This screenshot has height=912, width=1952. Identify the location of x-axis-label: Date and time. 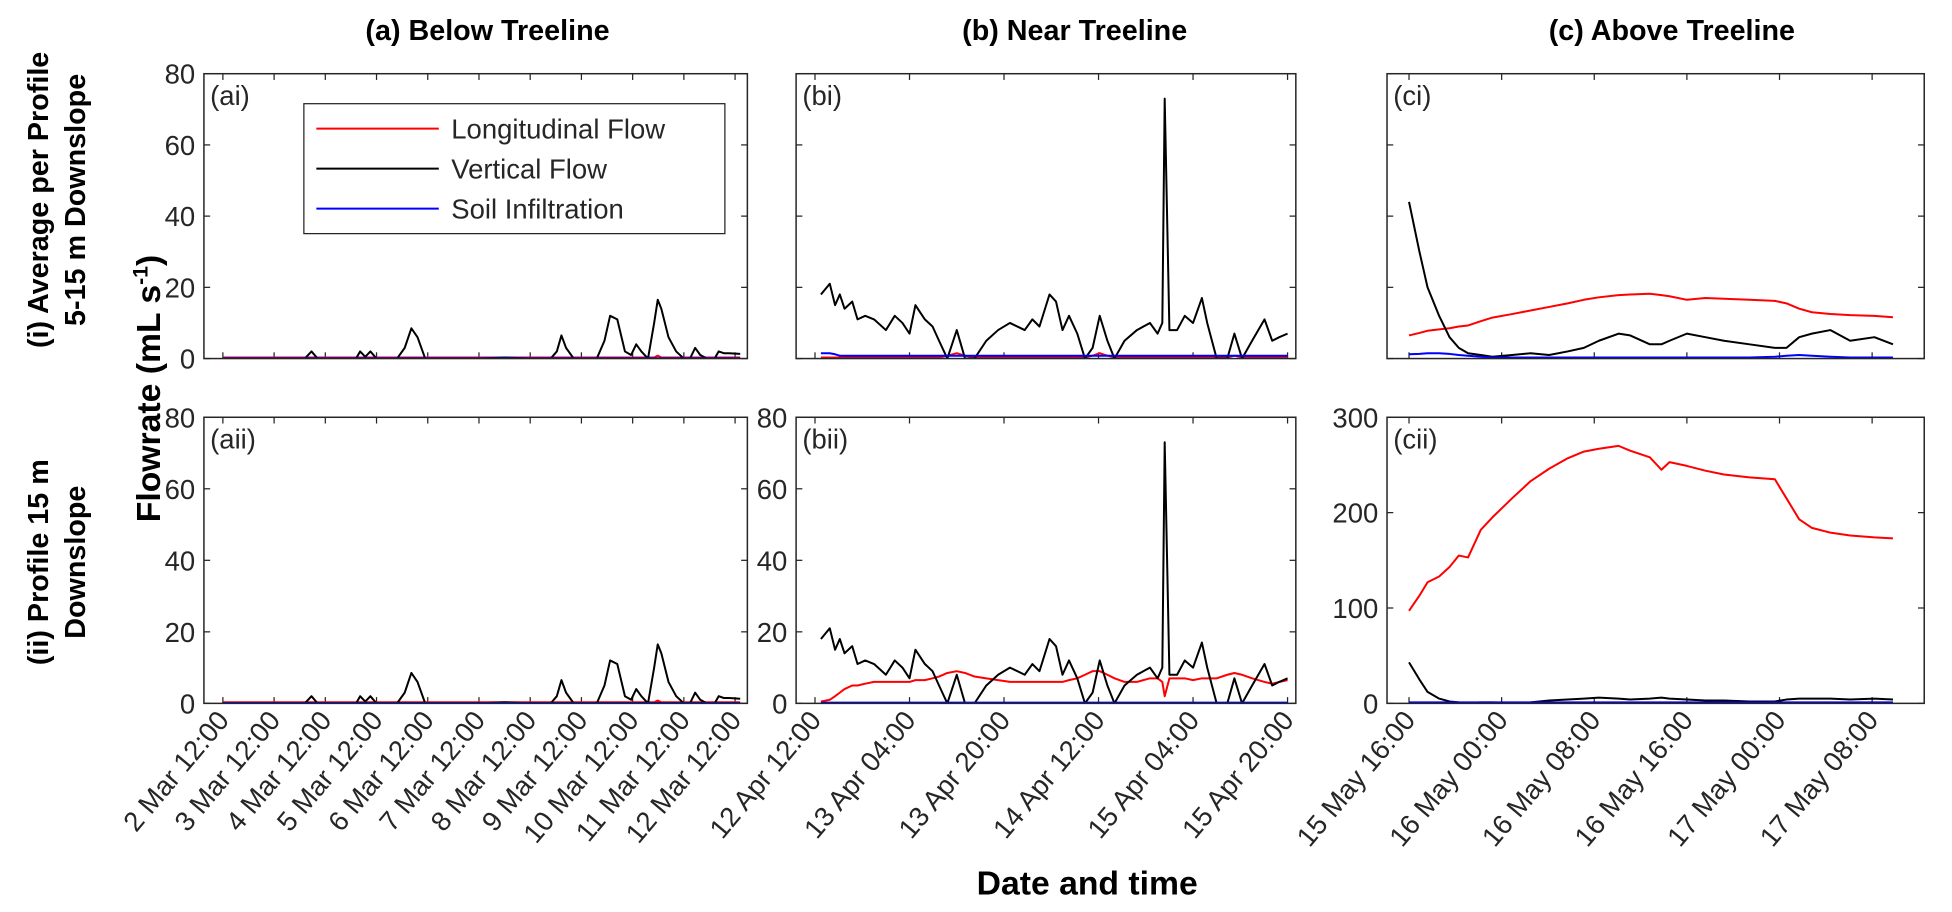
(1087, 884).